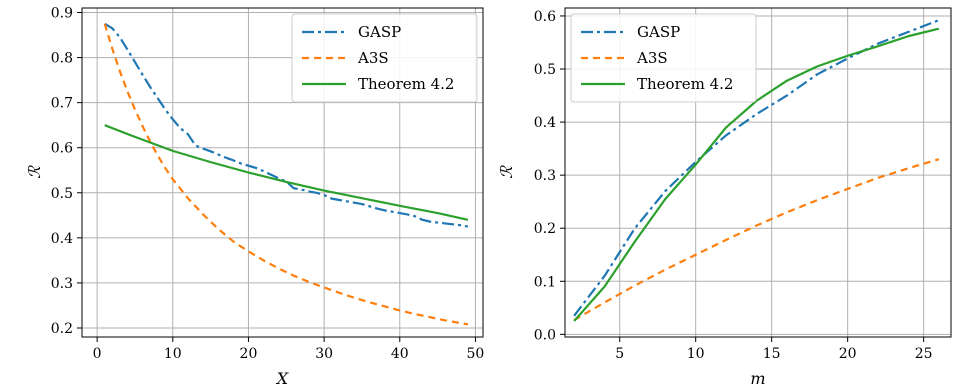 The height and width of the screenshot is (389, 959). Describe the element at coordinates (772, 354) in the screenshot. I see `x-tick-label: 15` at that location.